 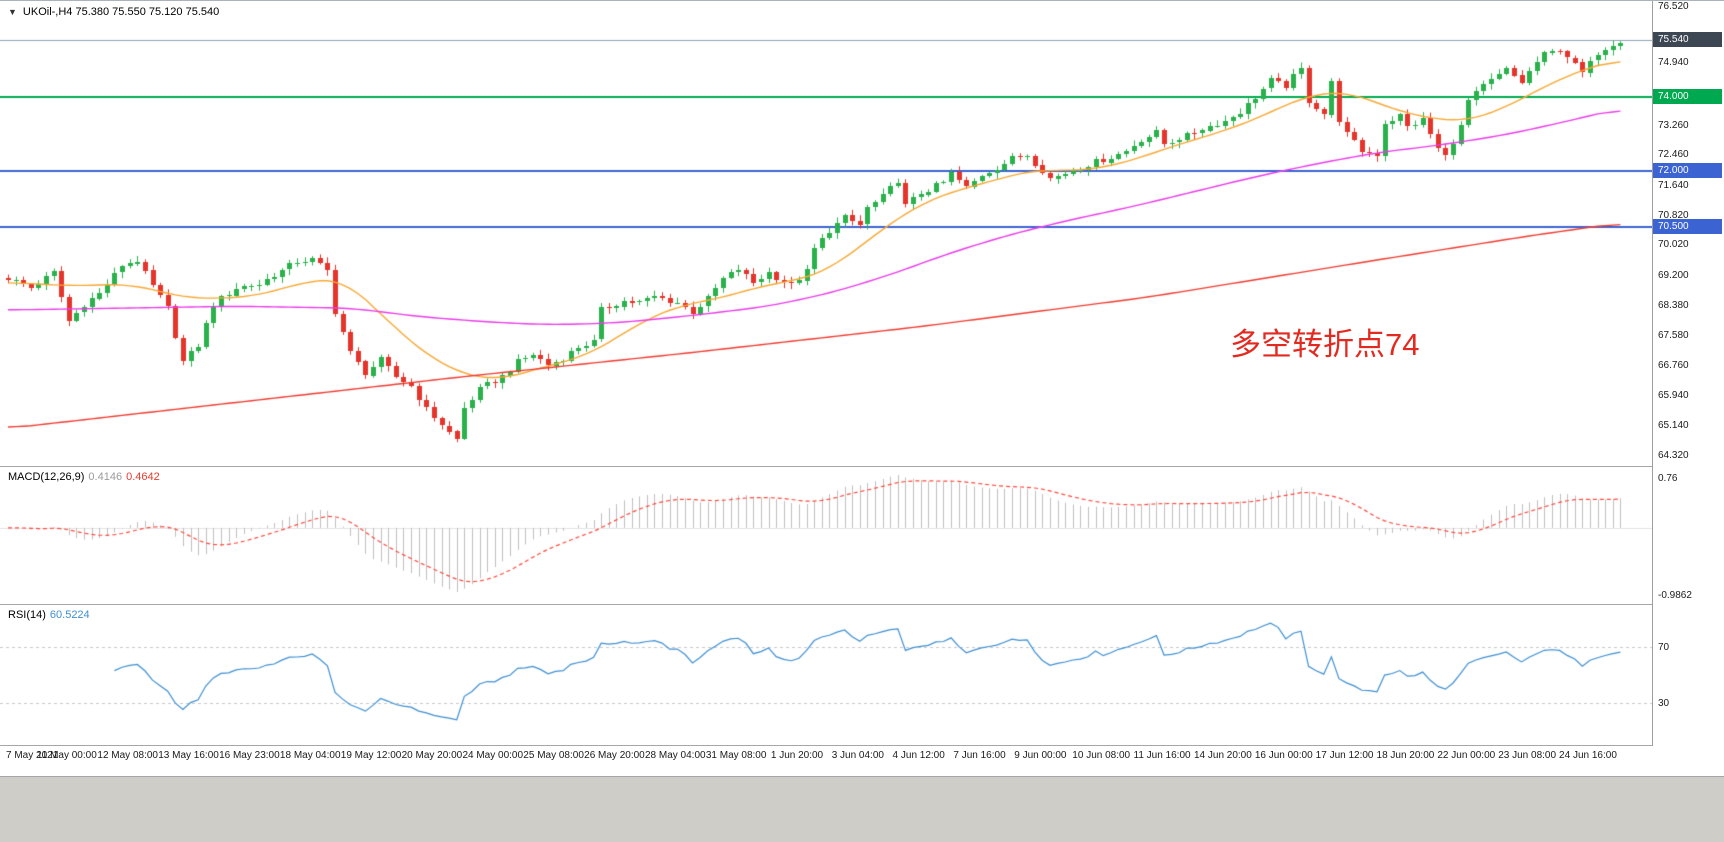 I want to click on price-axis-label: 68.380, so click(x=1673, y=306).